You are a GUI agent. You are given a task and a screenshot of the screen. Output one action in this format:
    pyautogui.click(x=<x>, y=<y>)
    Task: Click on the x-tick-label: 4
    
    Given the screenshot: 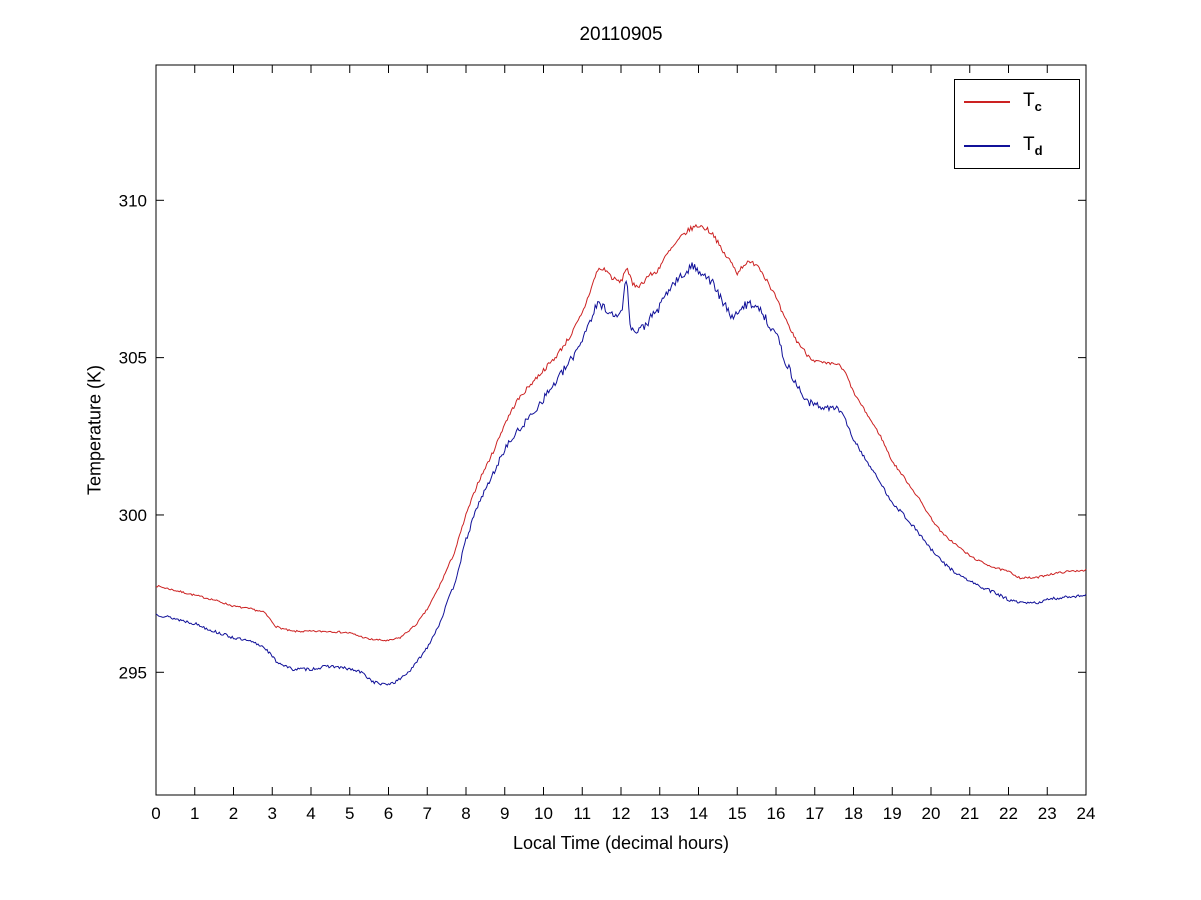 What is the action you would take?
    pyautogui.click(x=310, y=813)
    